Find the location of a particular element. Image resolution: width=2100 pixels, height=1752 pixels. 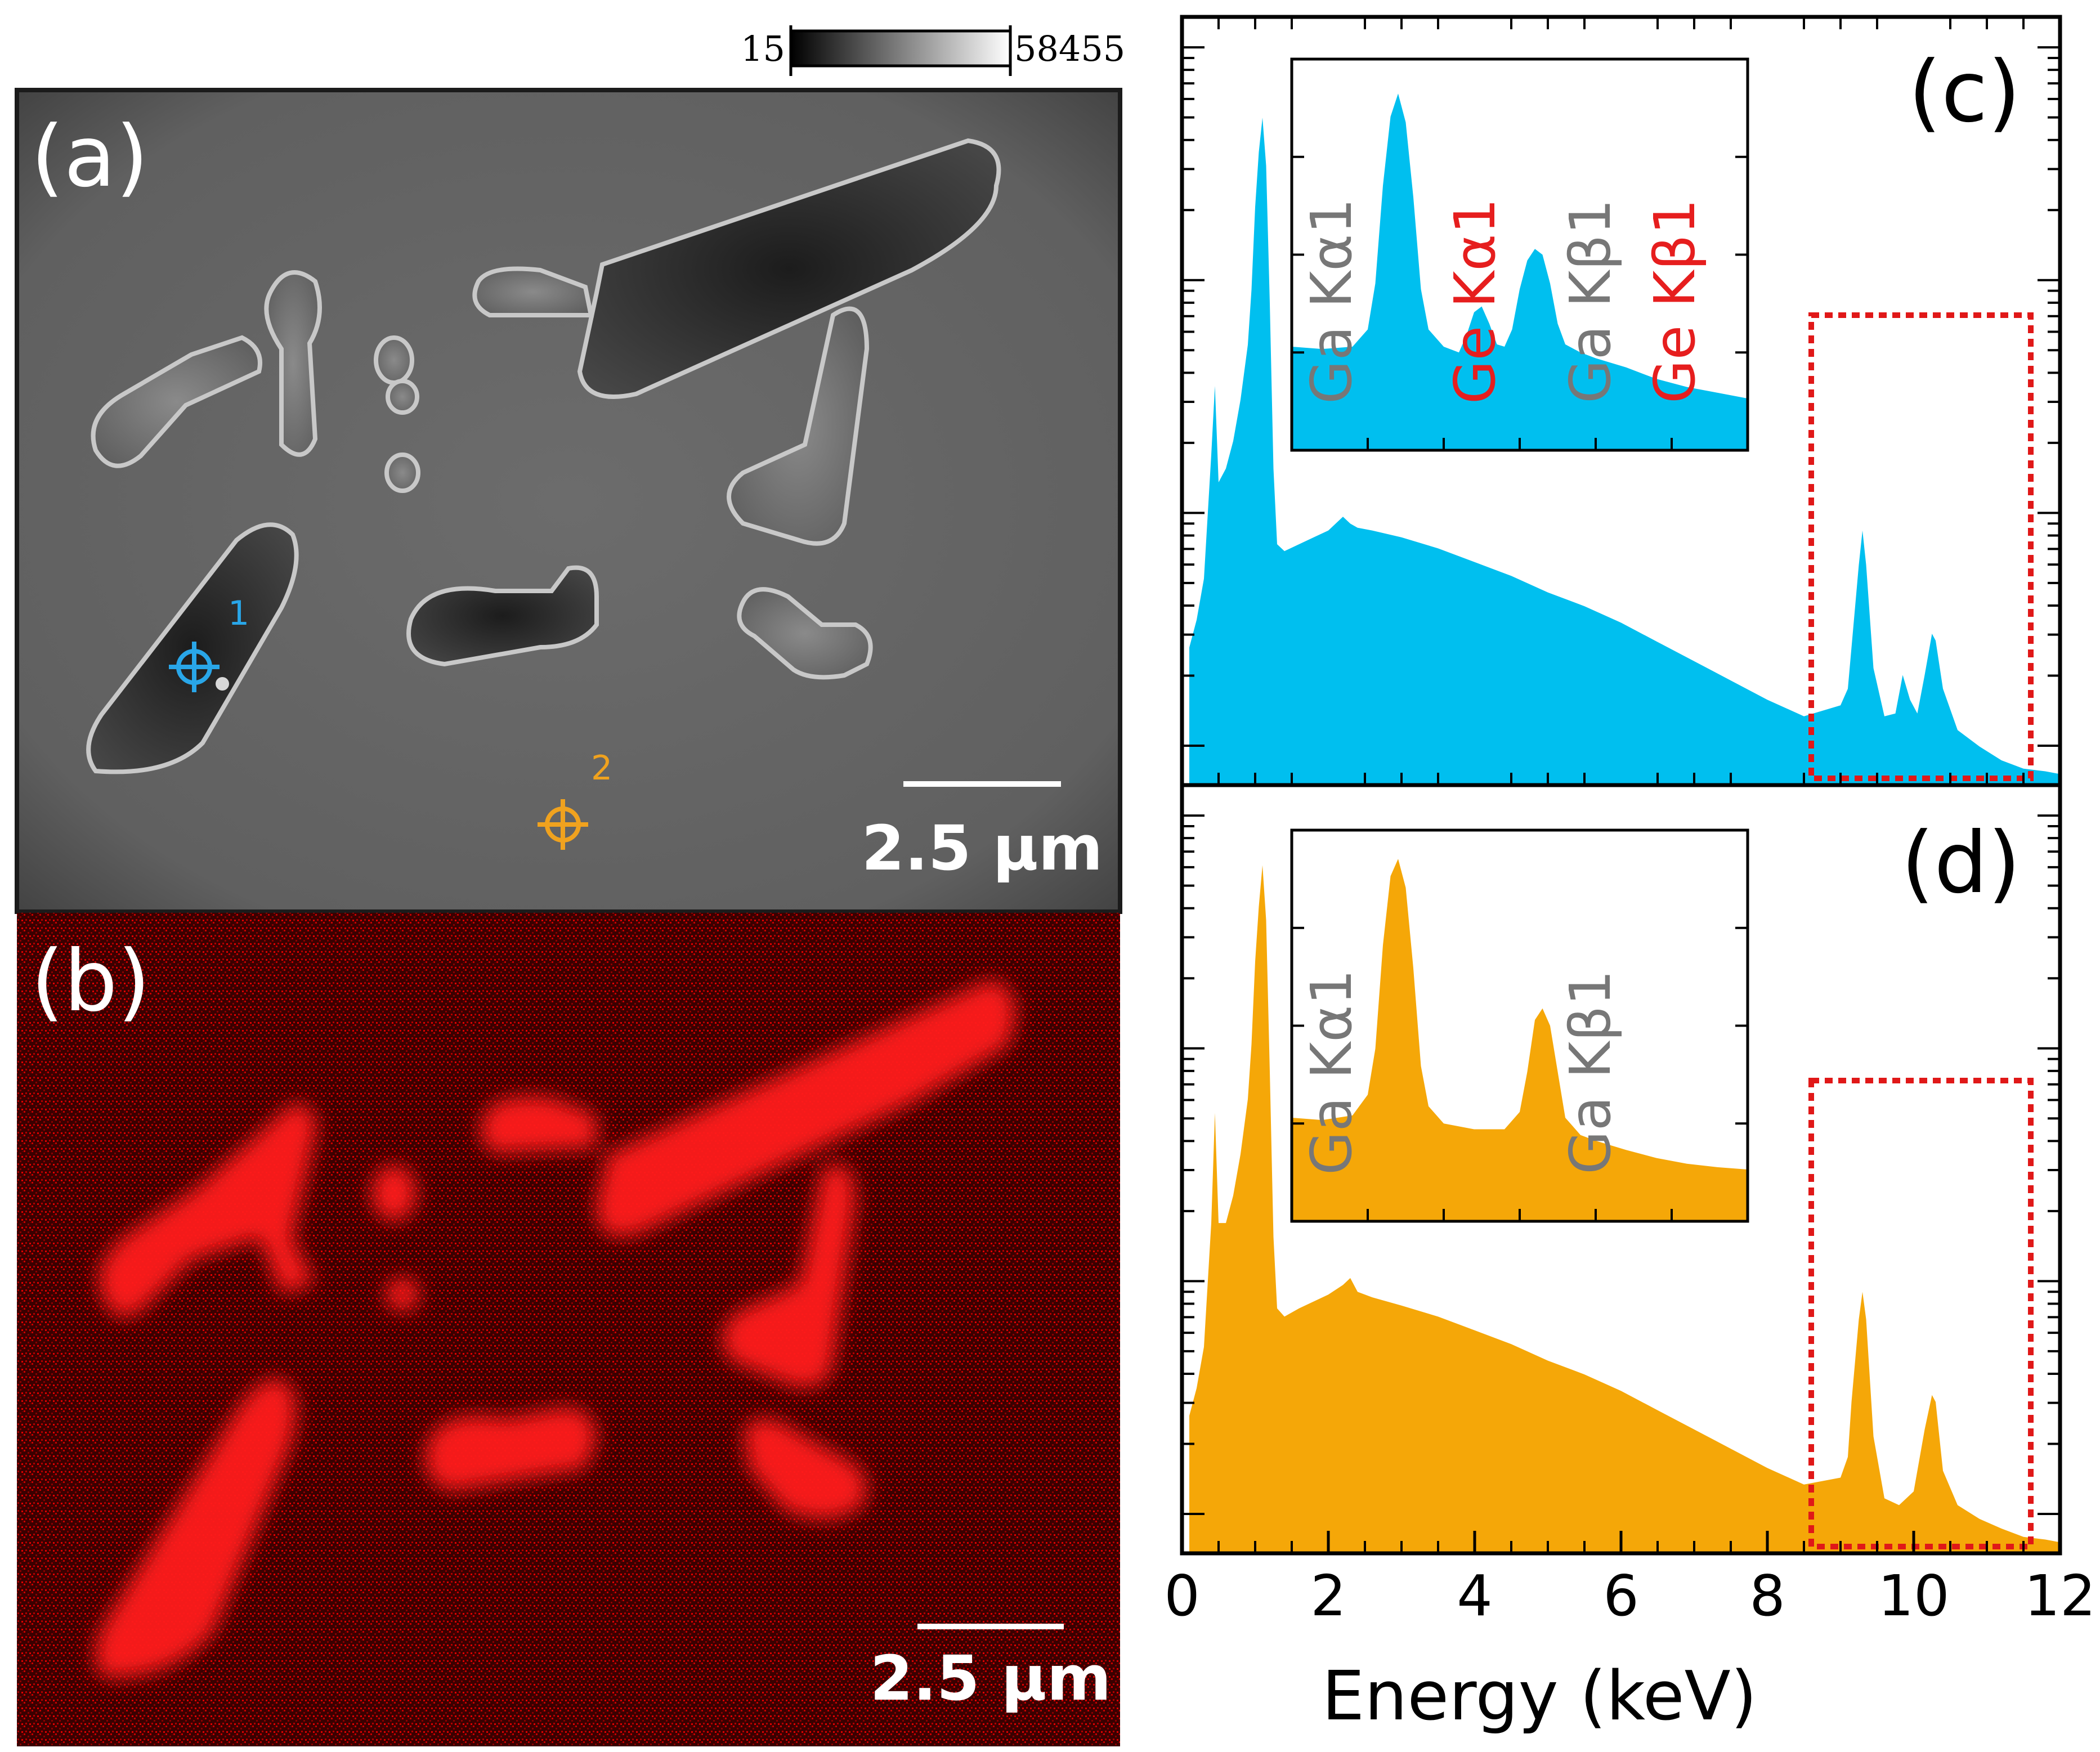

x-tick-label: 4 is located at coordinates (1475, 1596).